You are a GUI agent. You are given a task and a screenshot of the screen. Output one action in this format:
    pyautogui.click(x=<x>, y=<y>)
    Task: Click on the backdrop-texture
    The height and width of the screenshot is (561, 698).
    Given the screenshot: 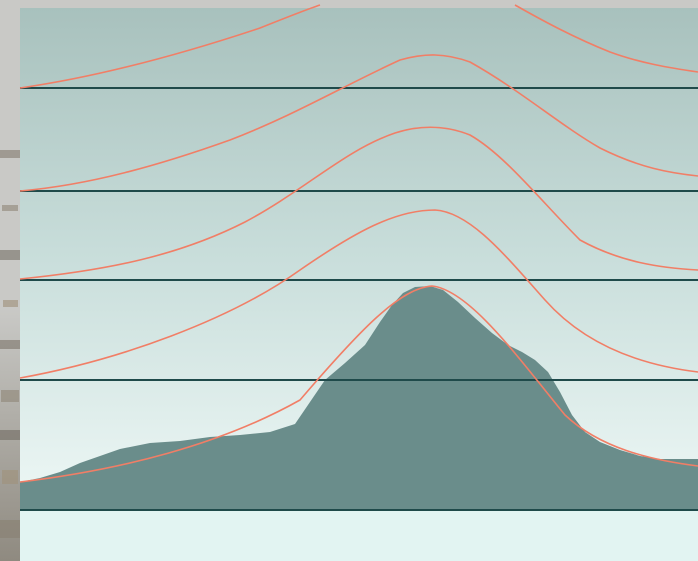 What is the action you would take?
    pyautogui.click(x=10, y=344)
    